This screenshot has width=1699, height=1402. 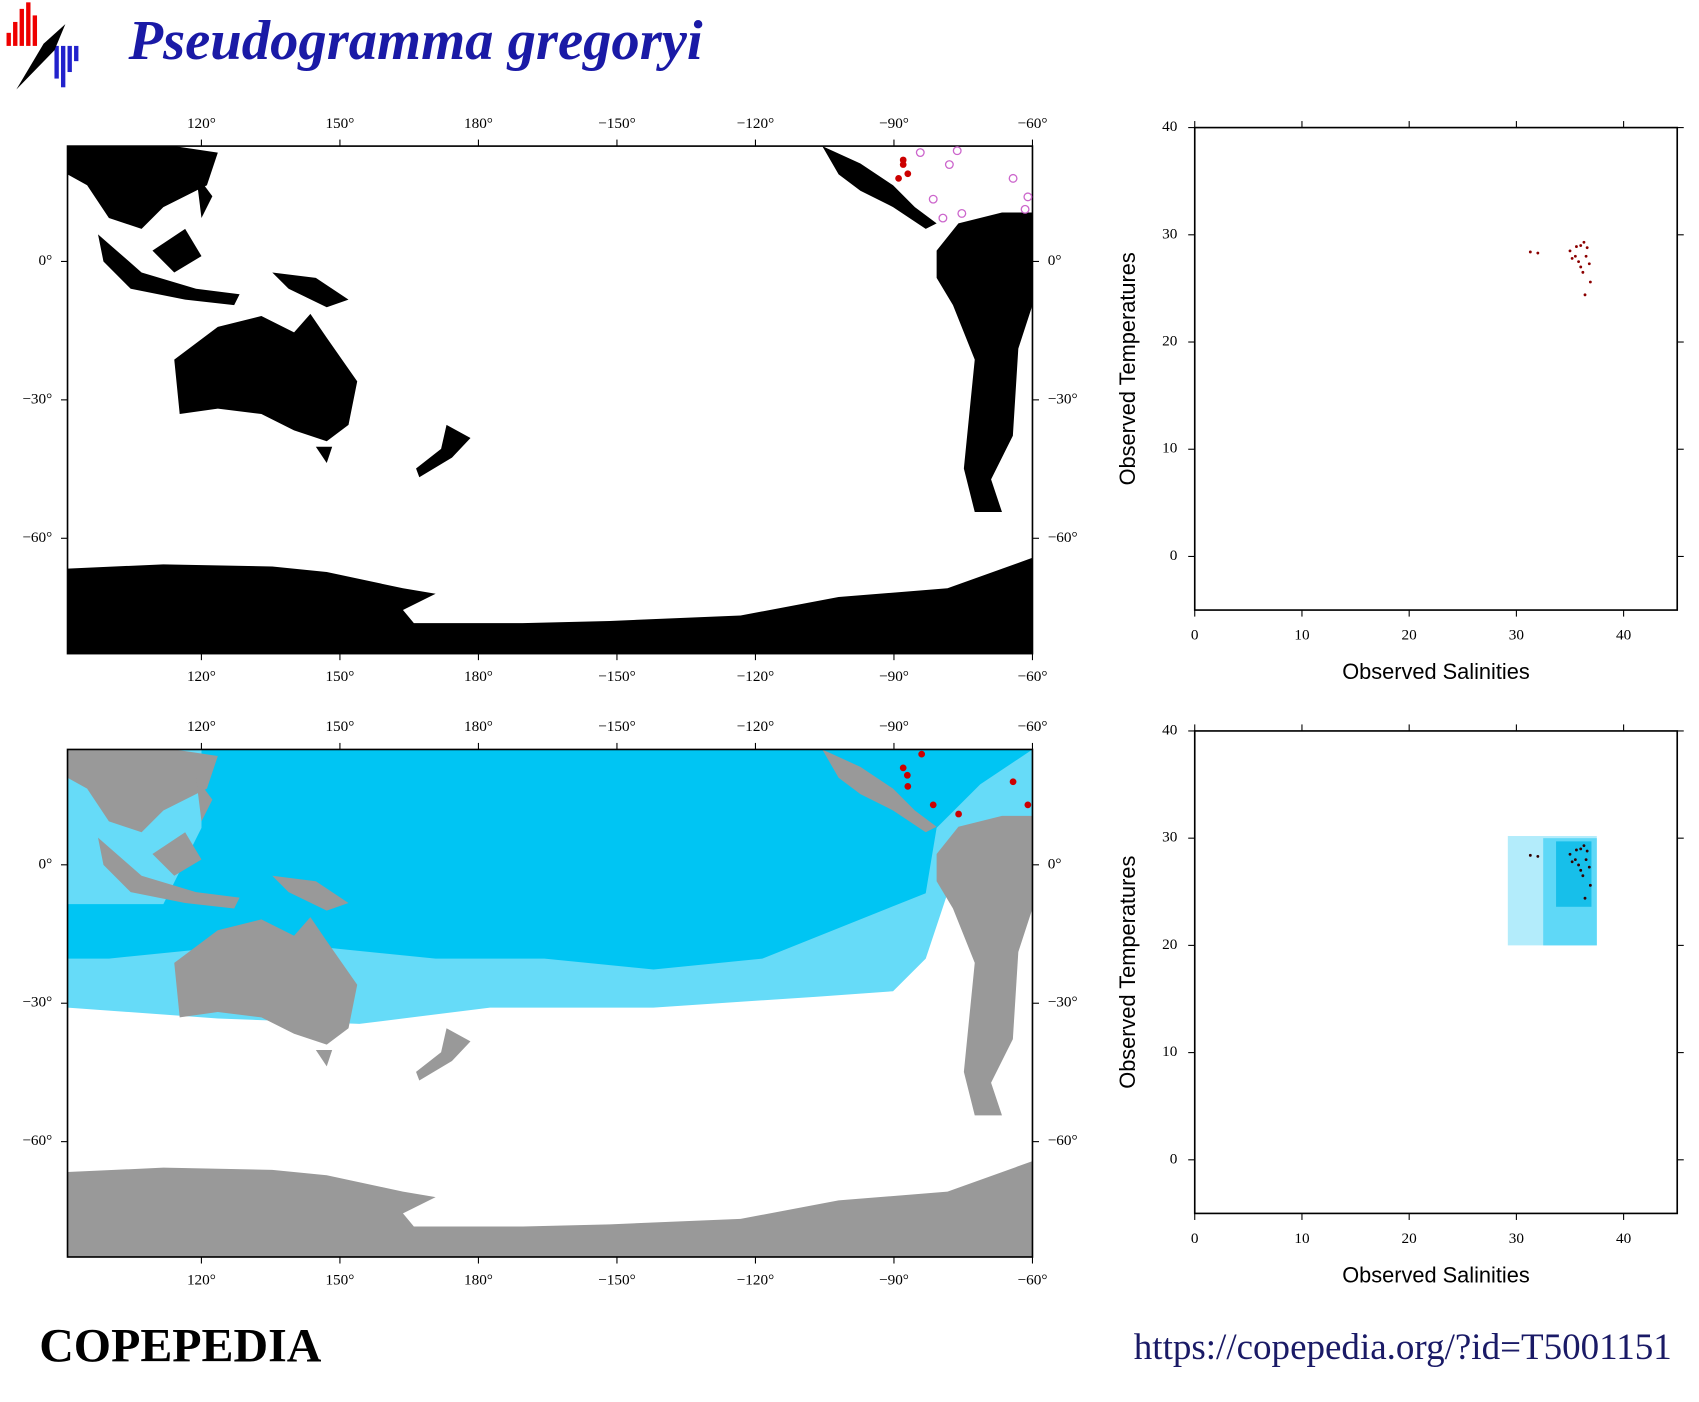 What do you see at coordinates (1403, 1347) in the screenshot?
I see `url: https://copepedia.org/?id=T5001151` at bounding box center [1403, 1347].